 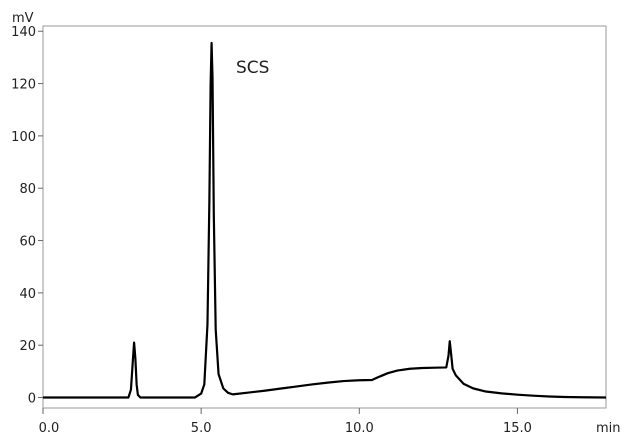 I want to click on y-tick-label: 120, so click(x=23, y=85).